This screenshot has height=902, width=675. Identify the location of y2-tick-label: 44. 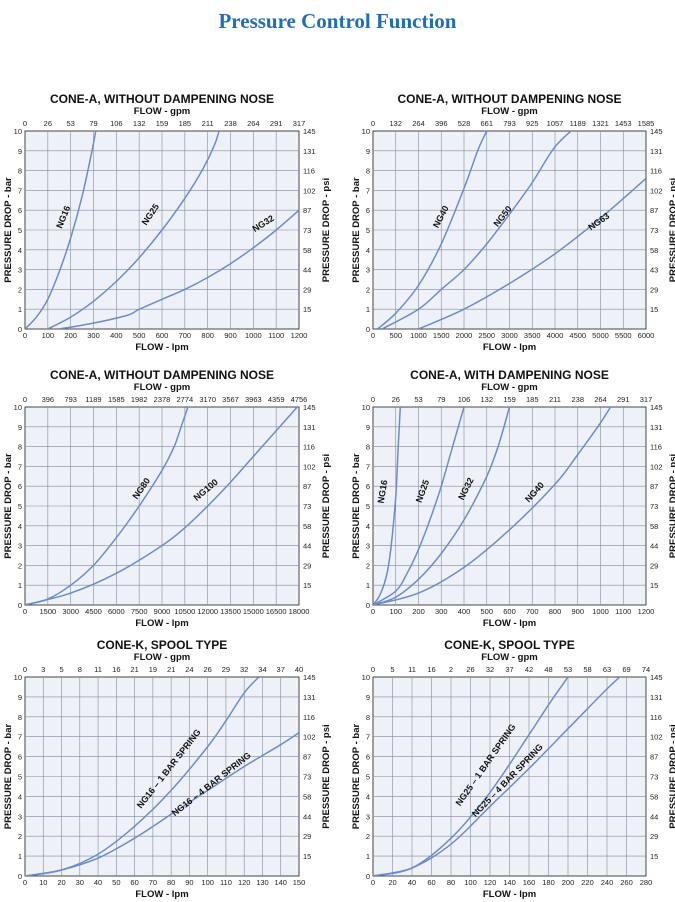
(307, 546).